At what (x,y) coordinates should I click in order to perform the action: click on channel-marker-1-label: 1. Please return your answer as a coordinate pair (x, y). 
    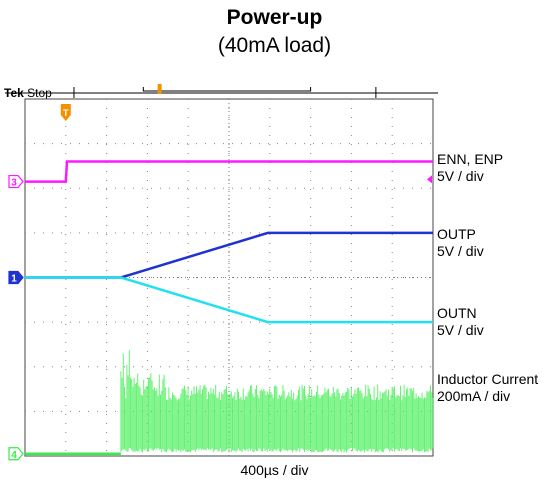
    Looking at the image, I should click on (14, 279).